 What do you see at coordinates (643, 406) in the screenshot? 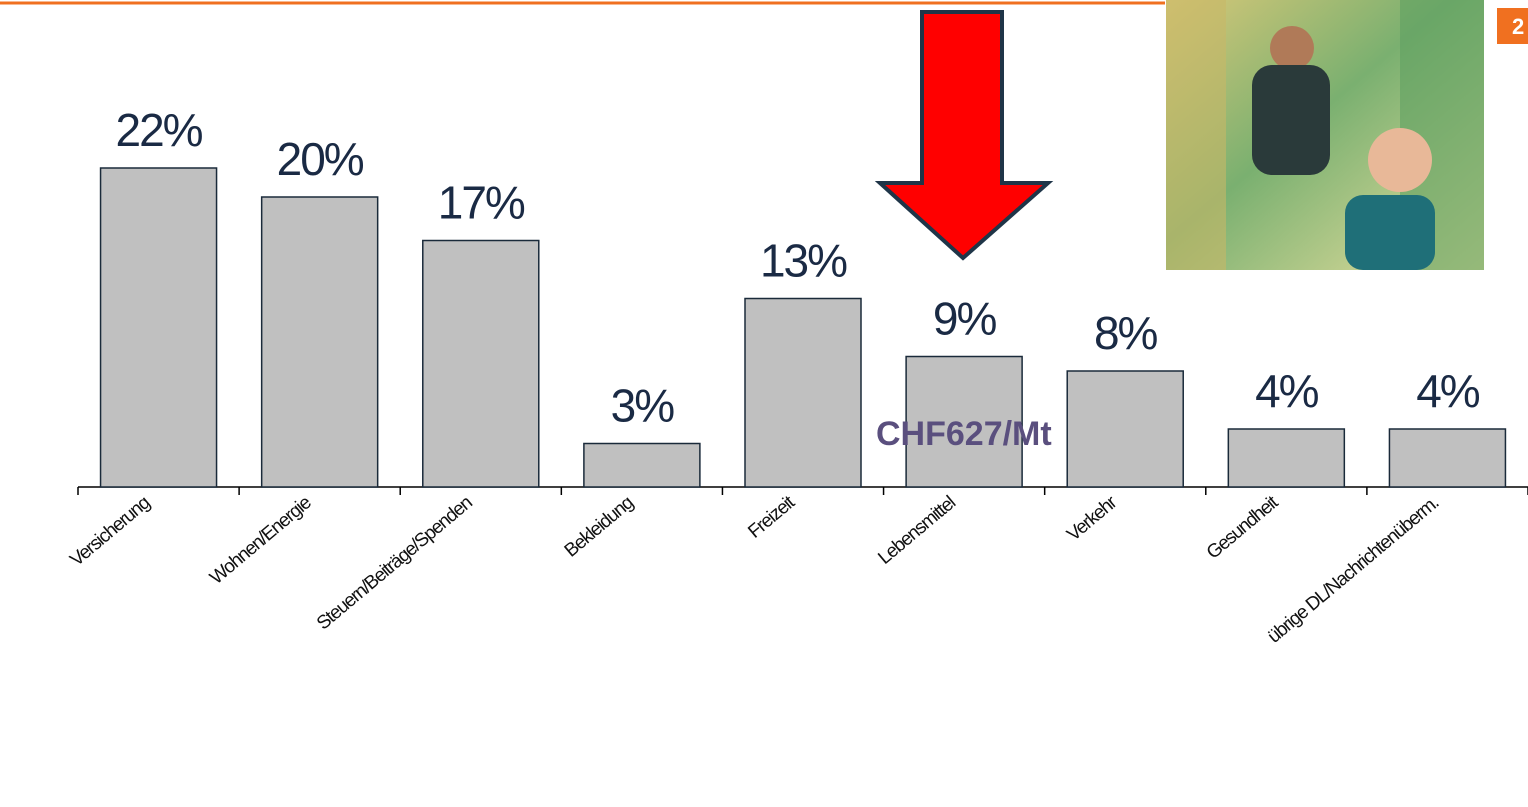
I see `value-label: 3%` at bounding box center [643, 406].